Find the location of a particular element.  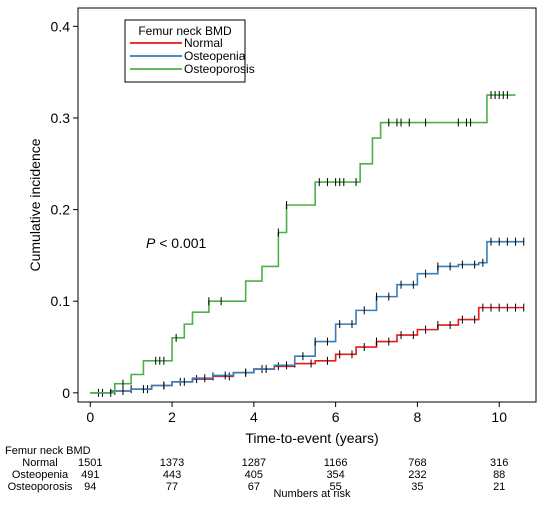

x-tick-label: 2 is located at coordinates (172, 417).